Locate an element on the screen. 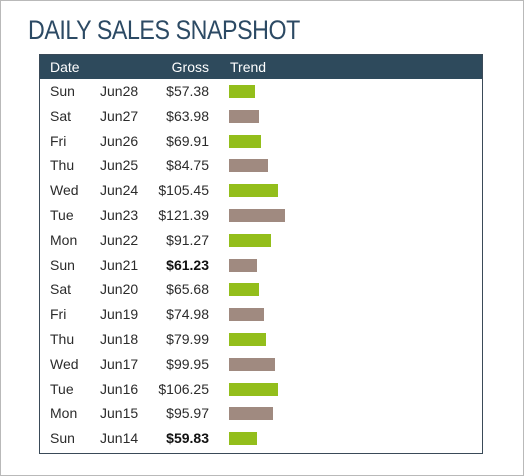  table-row: Thu Jun18 $79.99 is located at coordinates (261, 339).